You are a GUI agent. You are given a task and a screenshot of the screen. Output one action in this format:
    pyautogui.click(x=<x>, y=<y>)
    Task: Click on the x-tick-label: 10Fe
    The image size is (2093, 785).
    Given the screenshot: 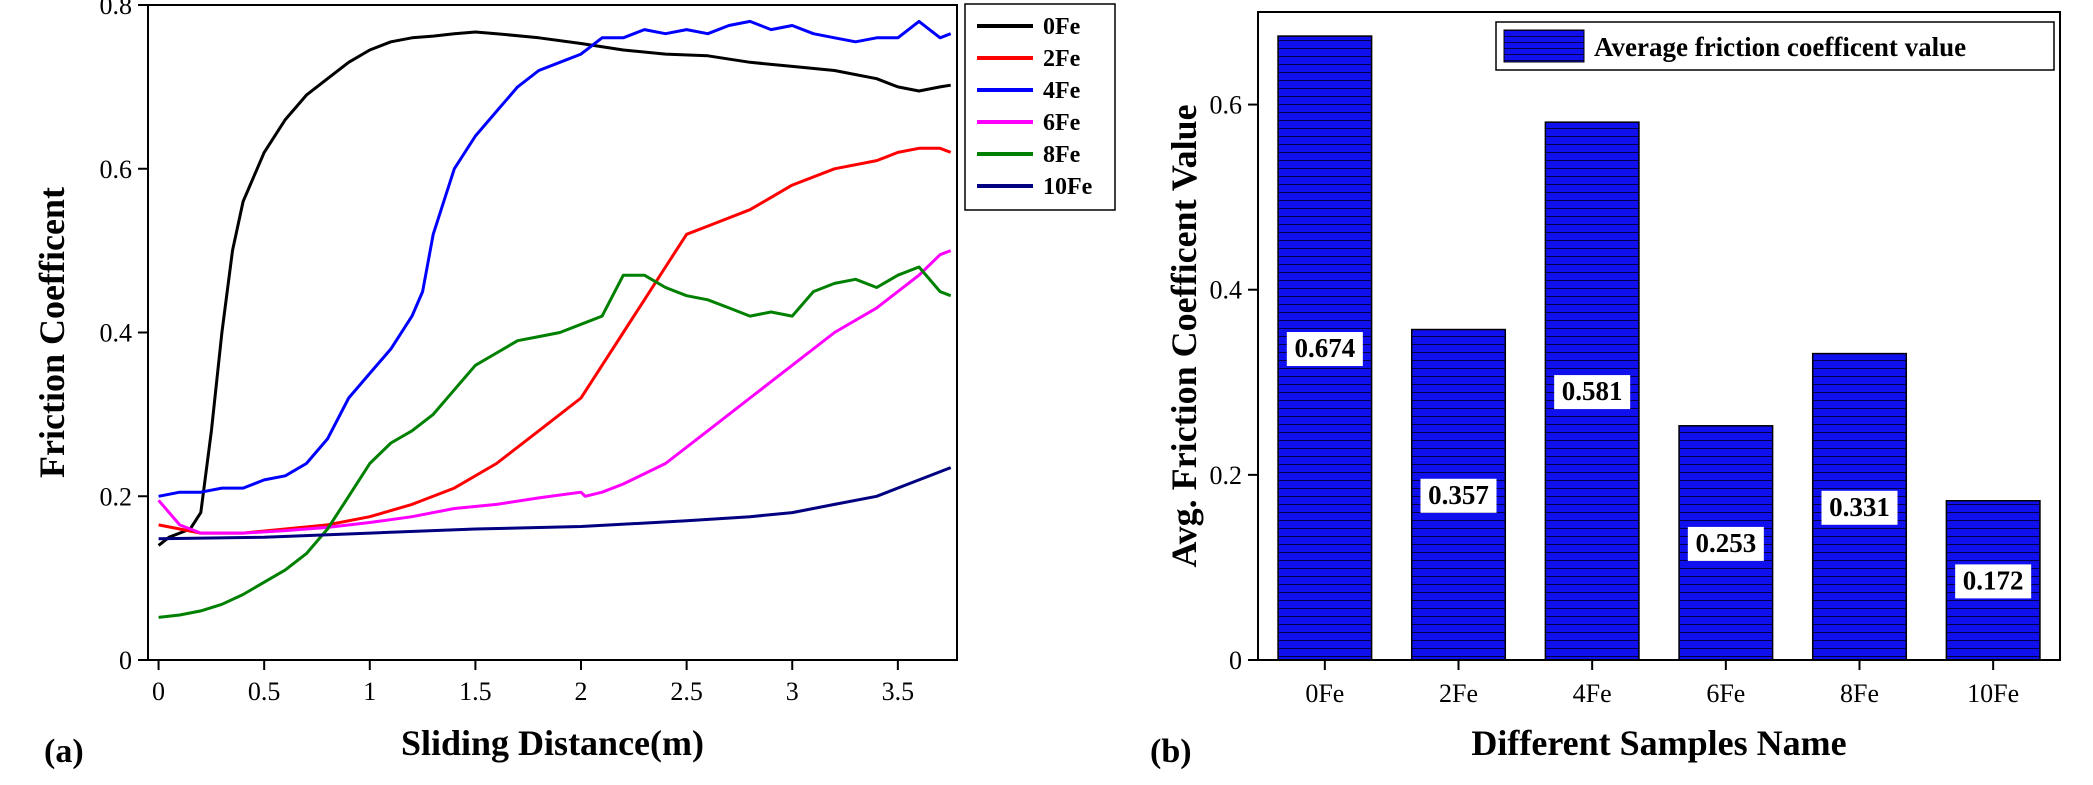 What is the action you would take?
    pyautogui.click(x=1993, y=693)
    